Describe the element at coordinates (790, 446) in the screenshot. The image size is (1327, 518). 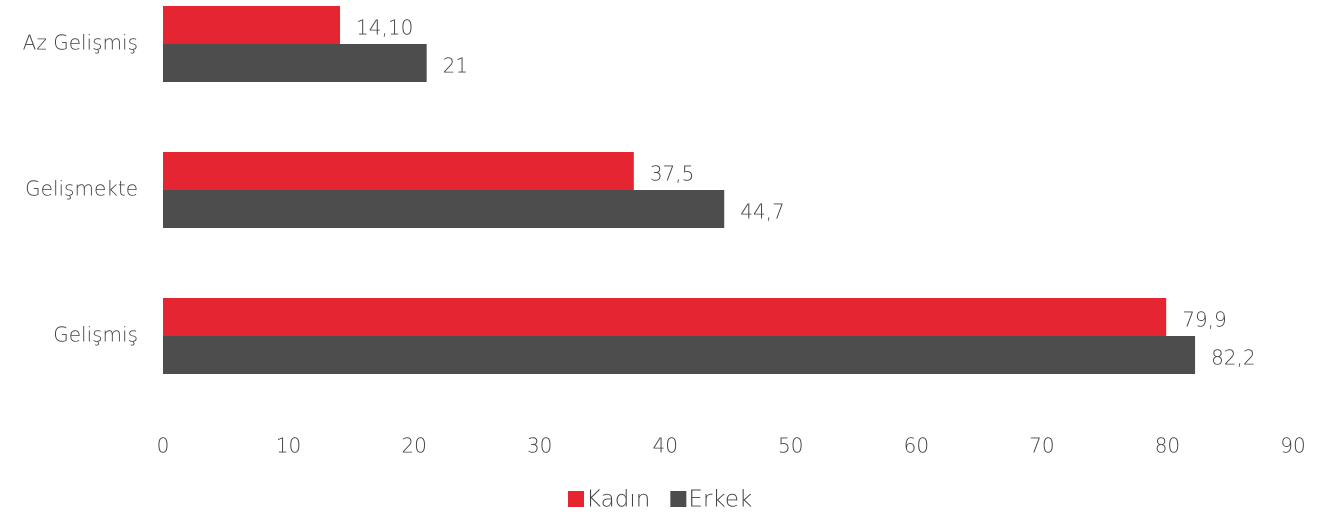
I see `x-tick-label: 50` at that location.